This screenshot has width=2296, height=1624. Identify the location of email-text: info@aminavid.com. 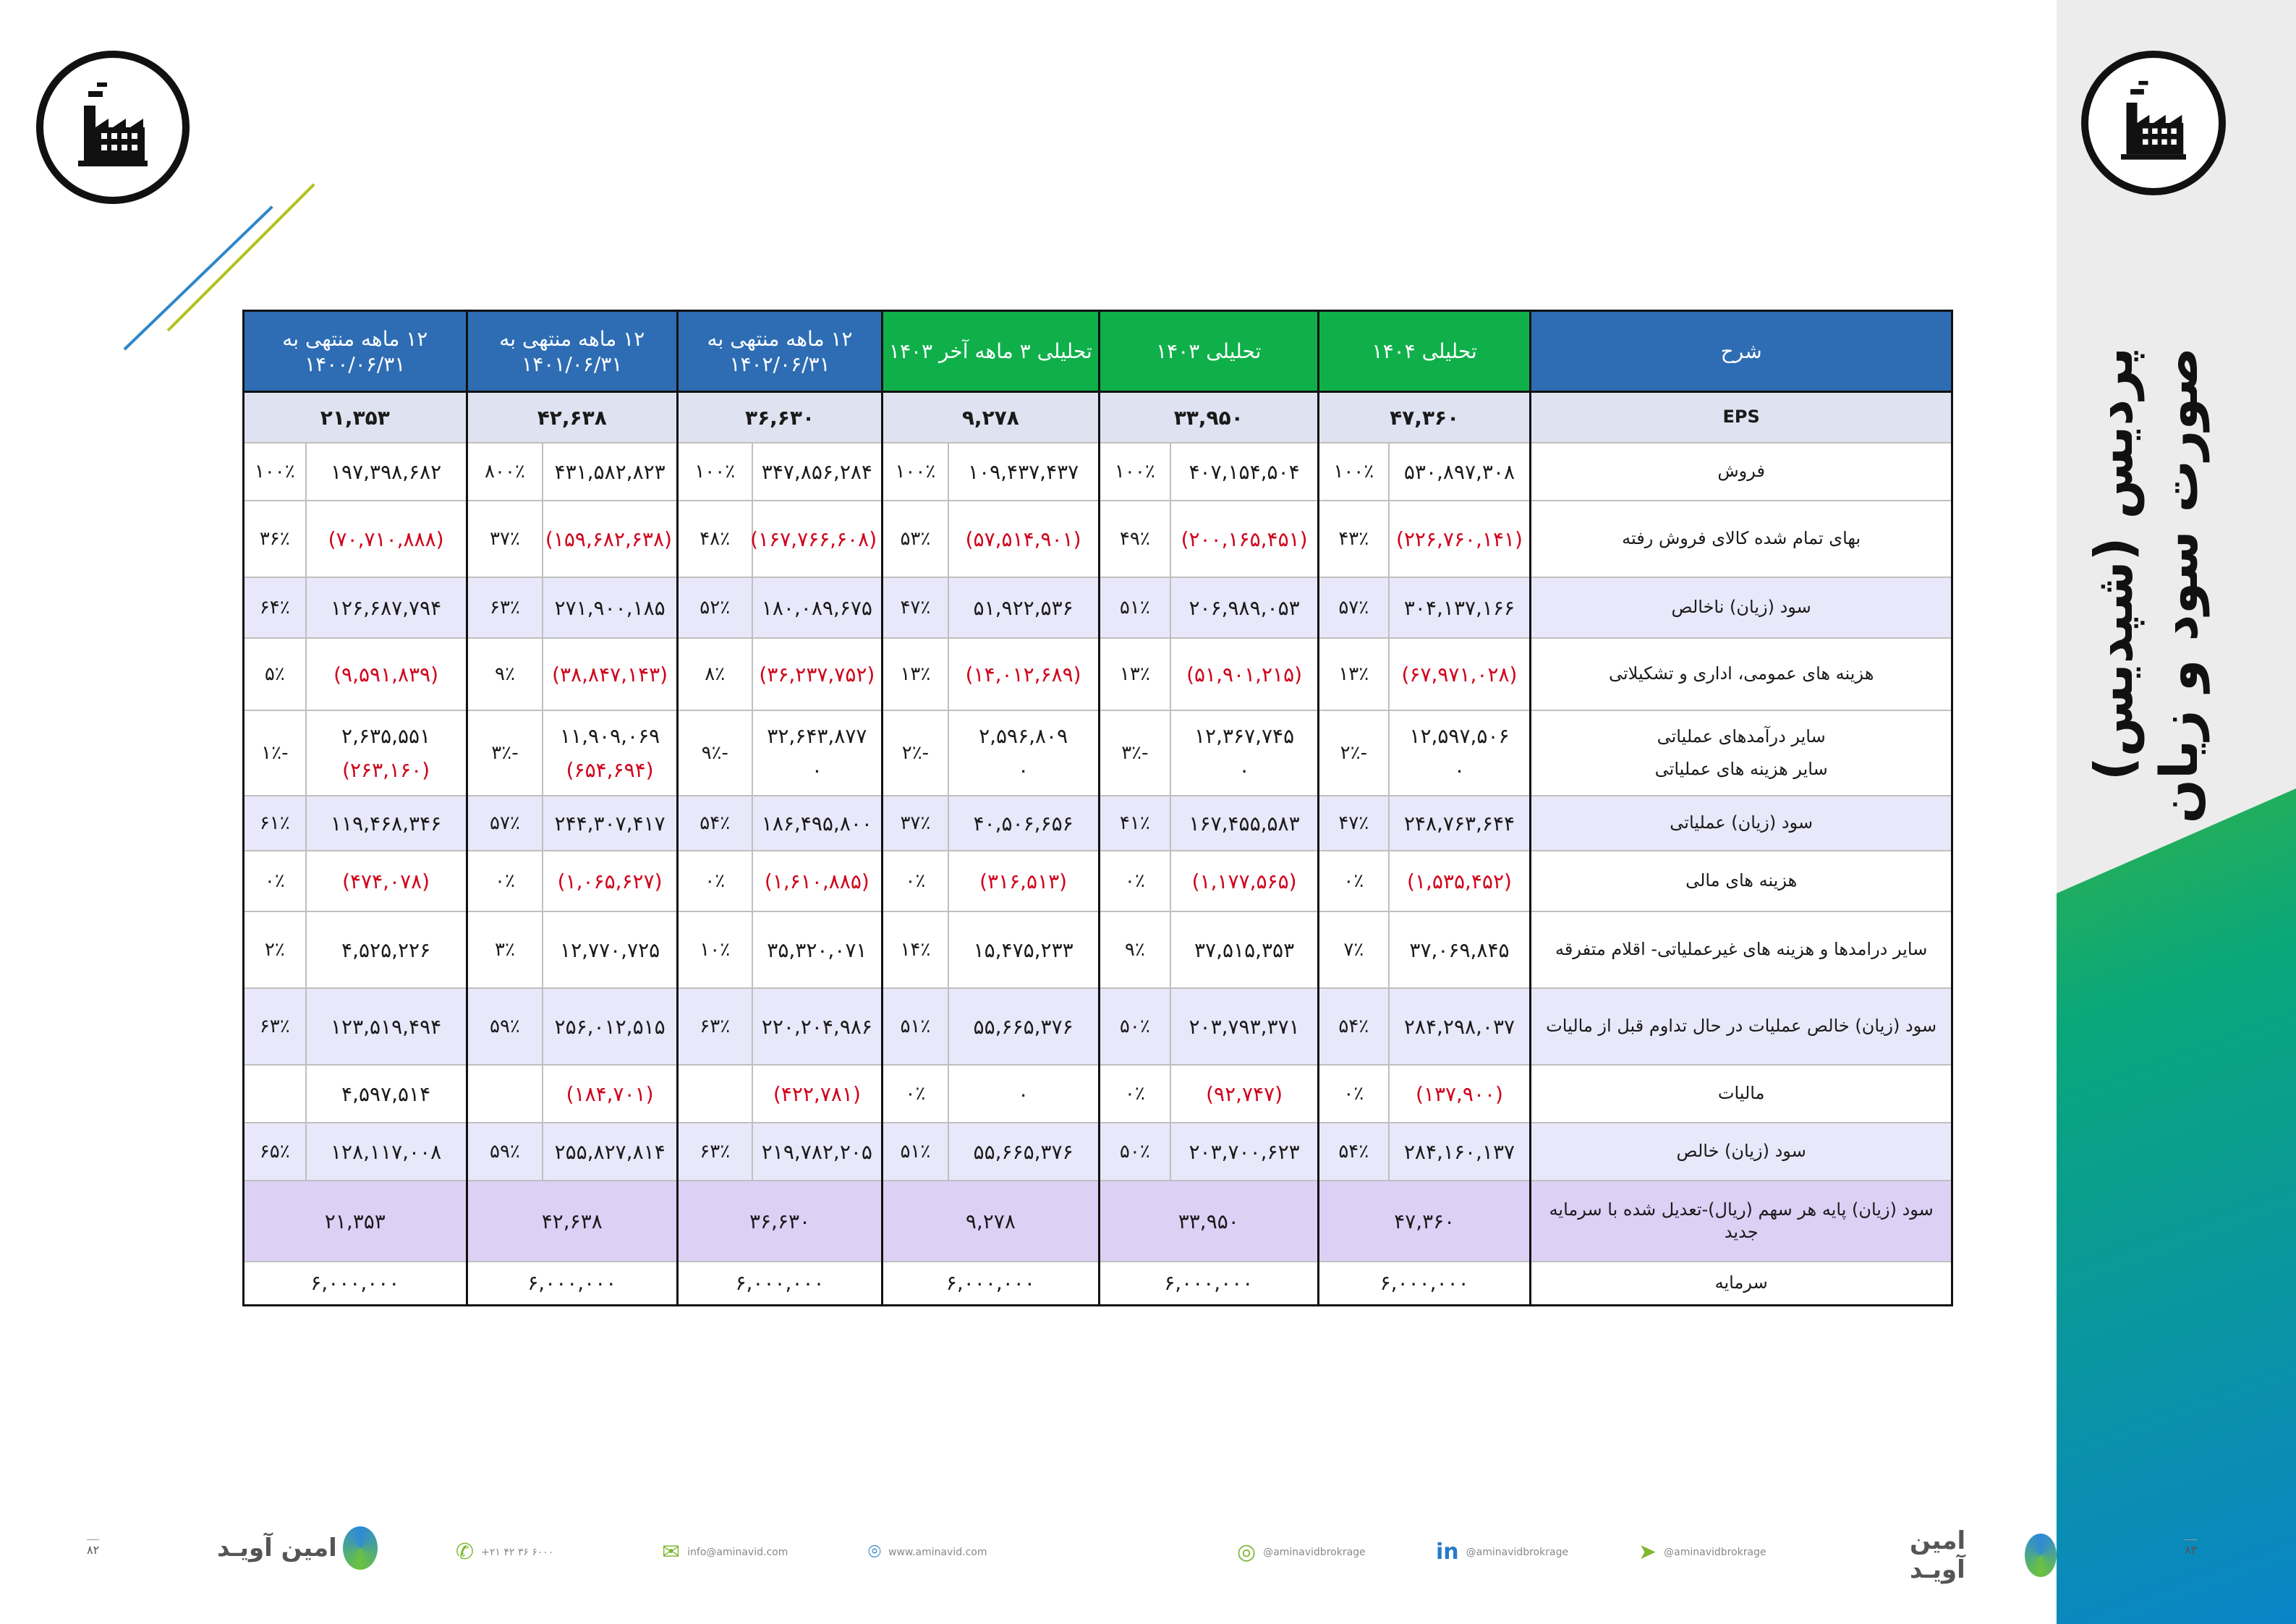
(737, 1552).